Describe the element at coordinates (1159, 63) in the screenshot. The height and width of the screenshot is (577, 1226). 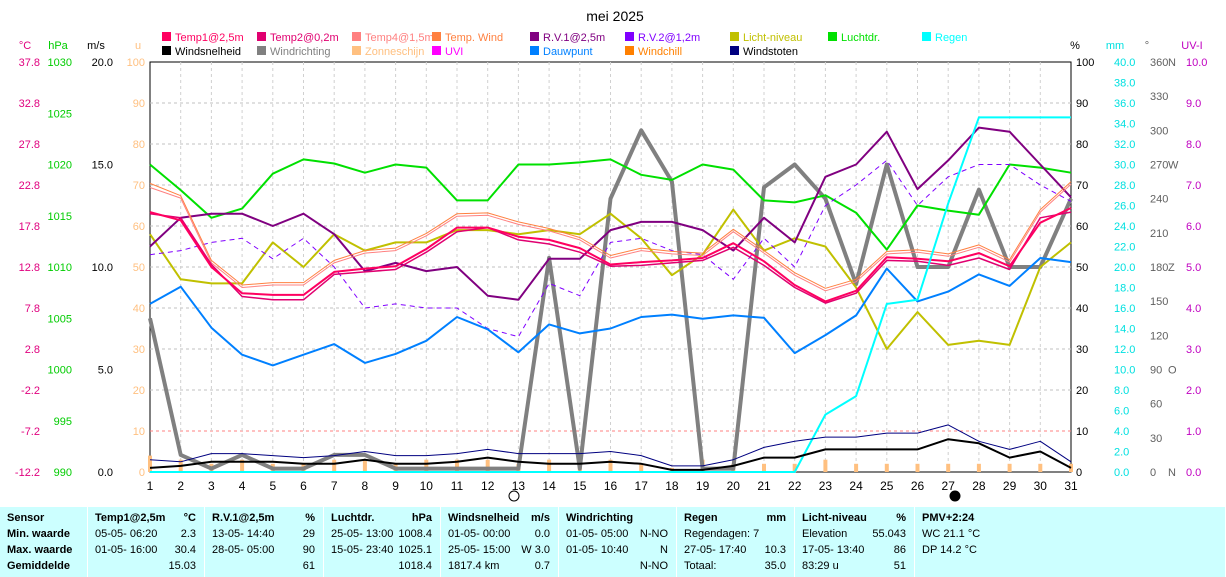
I see `tick-label-deg: 360` at that location.